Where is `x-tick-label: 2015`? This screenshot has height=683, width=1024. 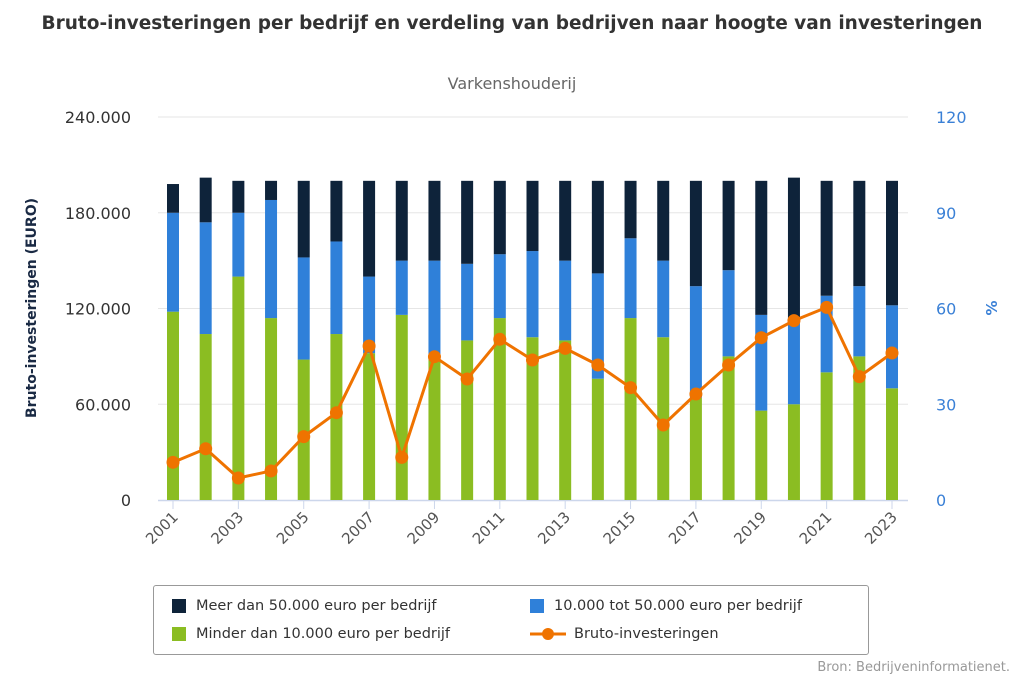
x-tick-label: 2015 is located at coordinates (620, 528).